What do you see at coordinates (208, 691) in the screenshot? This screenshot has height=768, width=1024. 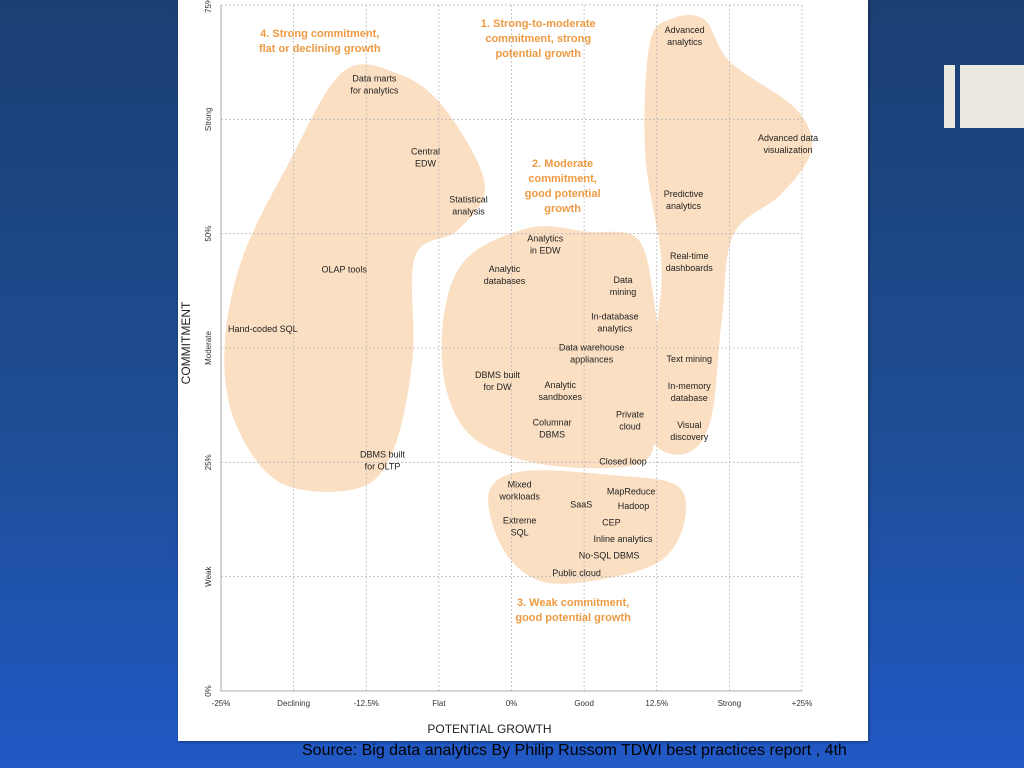 I see `y-tick-label: 0%` at bounding box center [208, 691].